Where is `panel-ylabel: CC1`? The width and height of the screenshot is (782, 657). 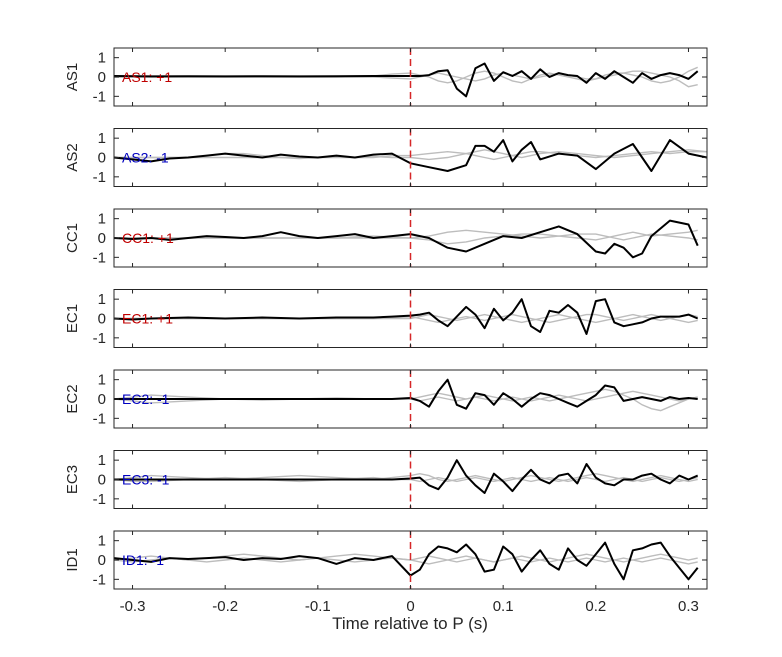
panel-ylabel: CC1 is located at coordinates (72, 238).